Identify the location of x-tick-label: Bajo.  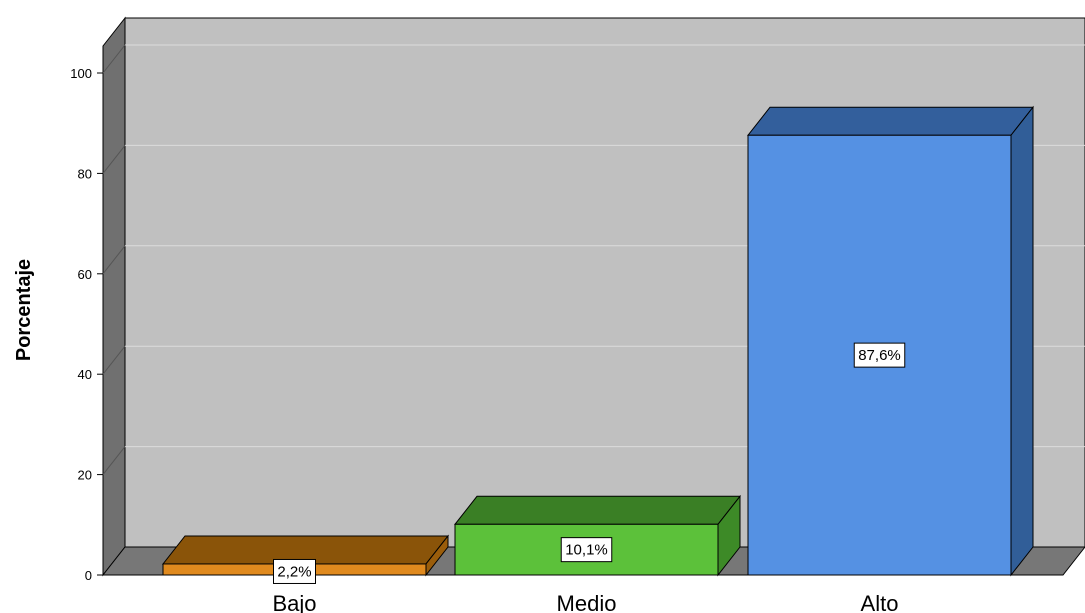
(294, 602).